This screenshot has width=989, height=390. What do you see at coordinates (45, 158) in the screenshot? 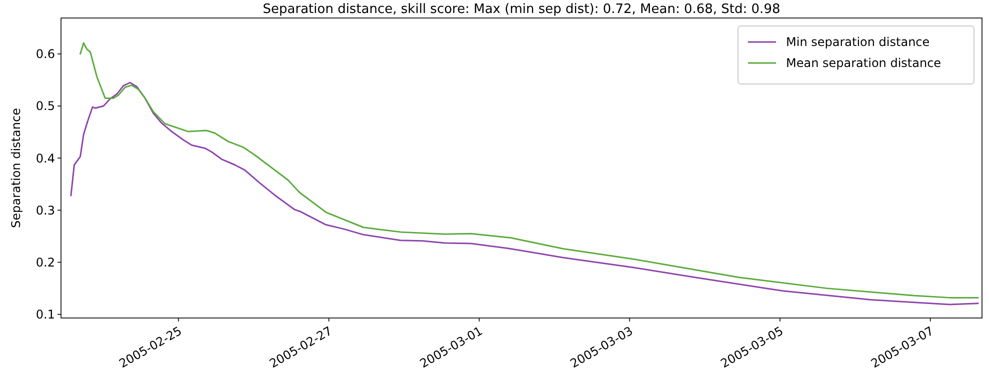
I see `y-tick-label: 0.4` at bounding box center [45, 158].